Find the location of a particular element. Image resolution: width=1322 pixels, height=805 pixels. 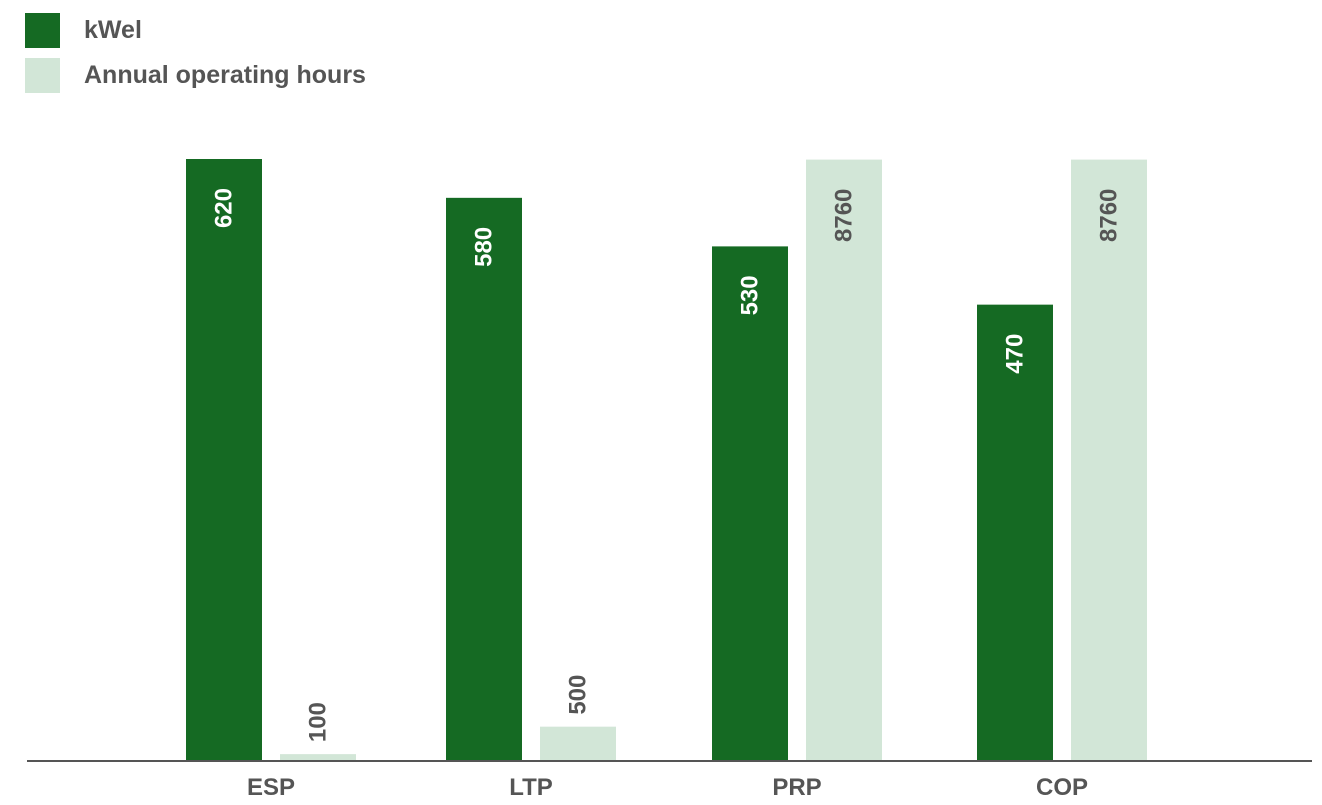

legend-label-operating-hours: Annual operating hours is located at coordinates (225, 74).